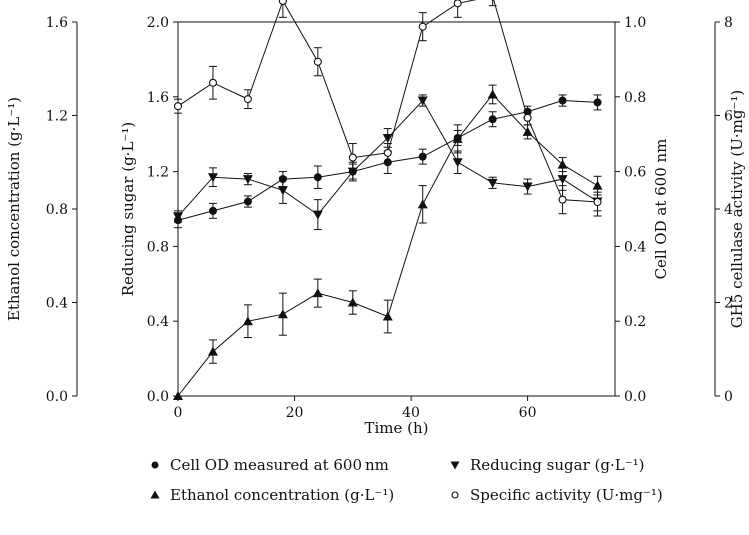 Image resolution: width=749 pixels, height=535 pixels. Describe the element at coordinates (158, 98) in the screenshot. I see `sugar-tick-label-4: 1.6` at that location.